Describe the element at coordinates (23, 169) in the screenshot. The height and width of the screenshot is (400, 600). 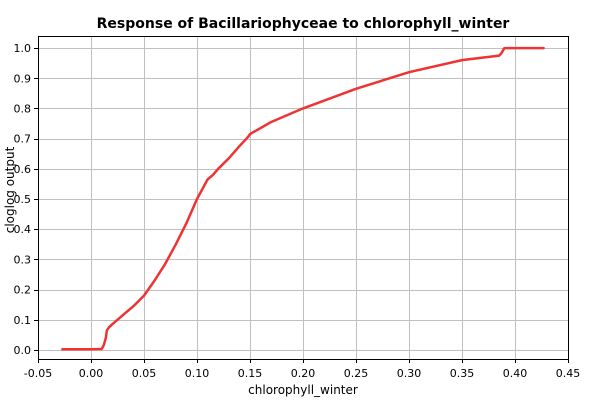
I see `y-tick-label: 0.6` at that location.